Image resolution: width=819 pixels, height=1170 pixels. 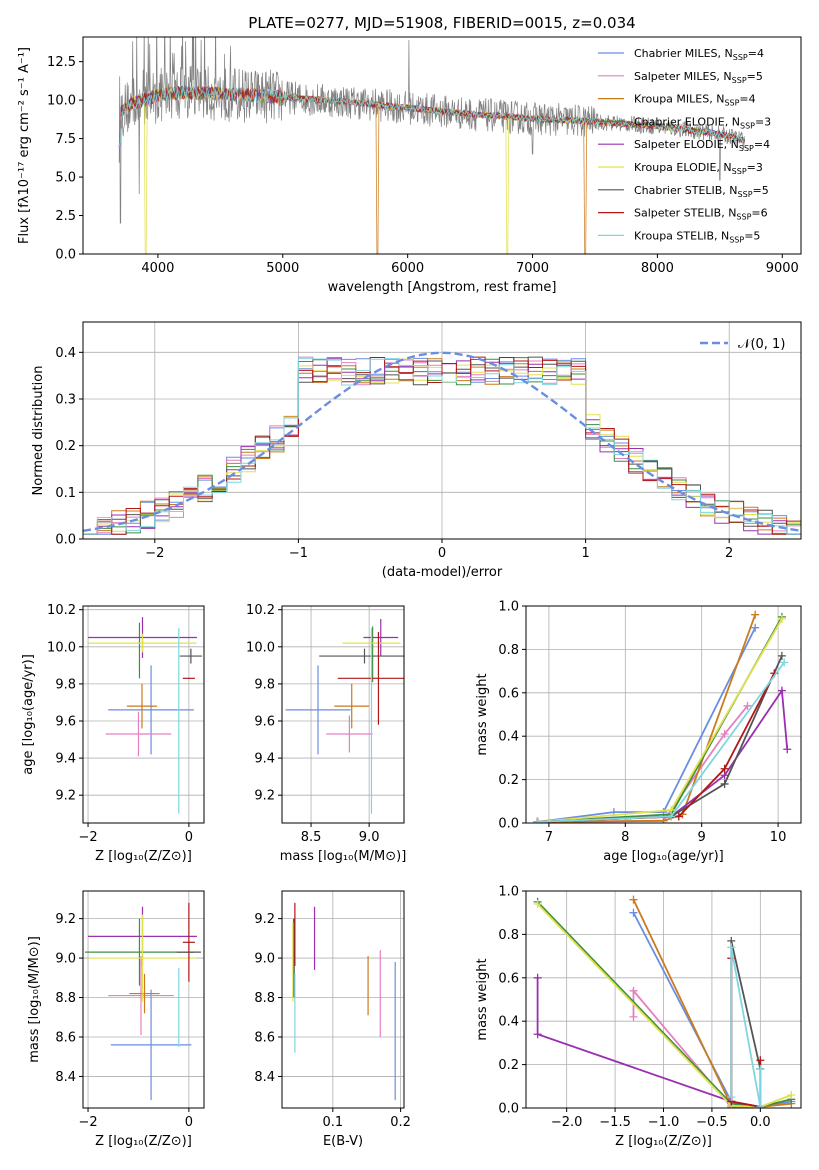 I want to click on legend-entry: 𝒩(0, 1), so click(x=761, y=344).